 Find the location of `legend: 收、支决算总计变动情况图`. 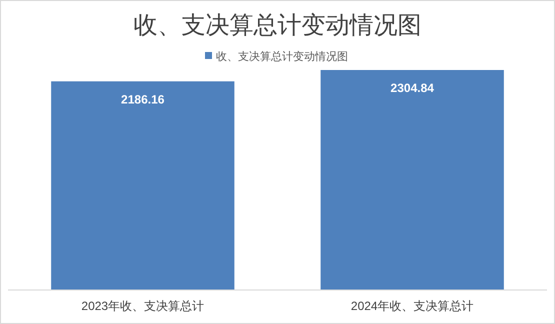

legend: 收、支决算总计变动情况图 is located at coordinates (276, 57).